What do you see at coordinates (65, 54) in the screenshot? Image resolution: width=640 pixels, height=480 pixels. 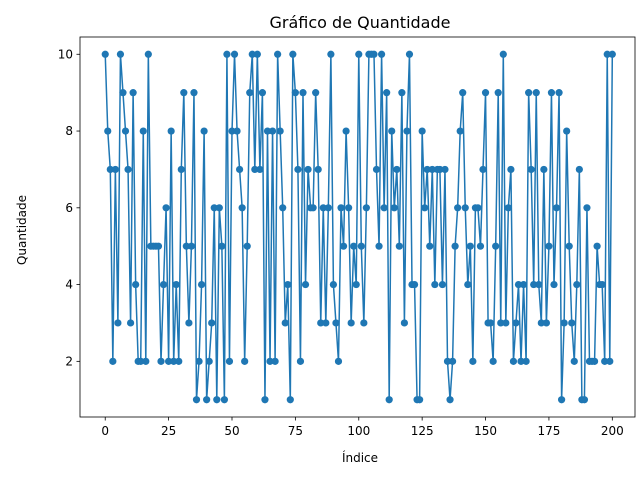 I see `y-tick-label: 10` at bounding box center [65, 54].